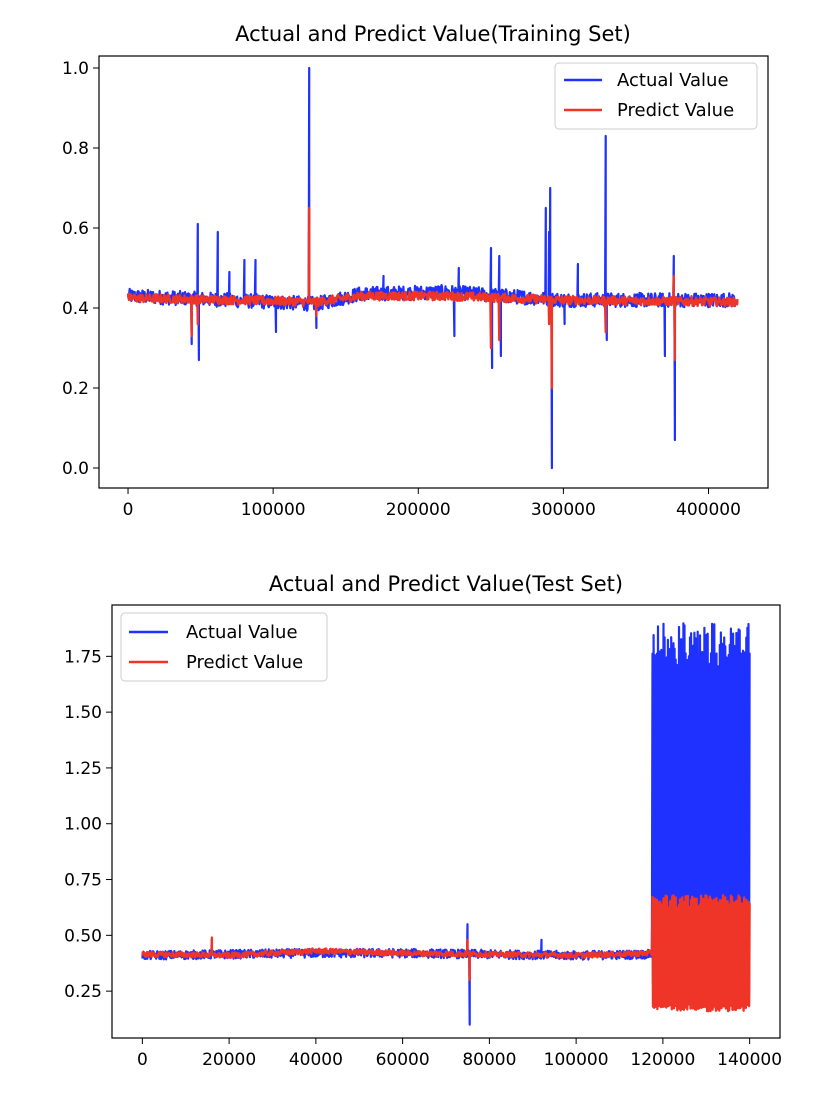 This screenshot has height=1102, width=828. What do you see at coordinates (708, 510) in the screenshot?
I see `x-tick-label: 400000` at bounding box center [708, 510].